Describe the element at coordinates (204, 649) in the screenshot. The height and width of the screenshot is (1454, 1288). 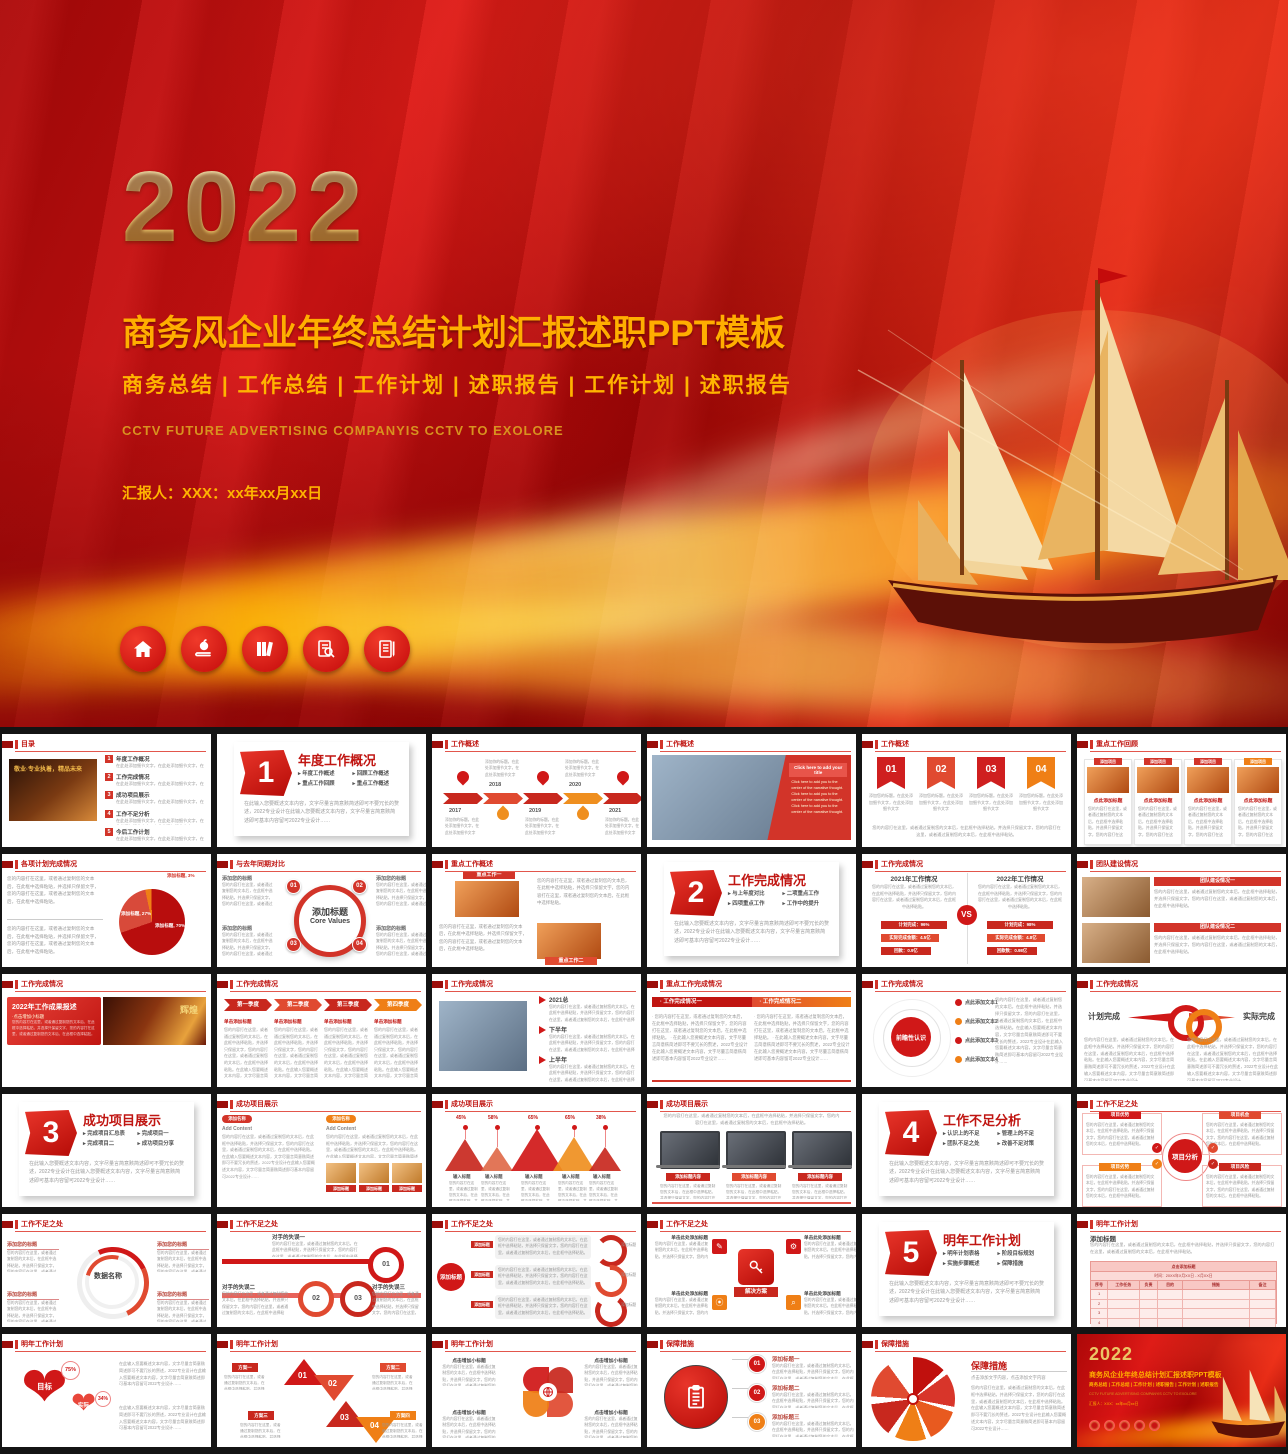
I see `apple-book-icon` at that location.